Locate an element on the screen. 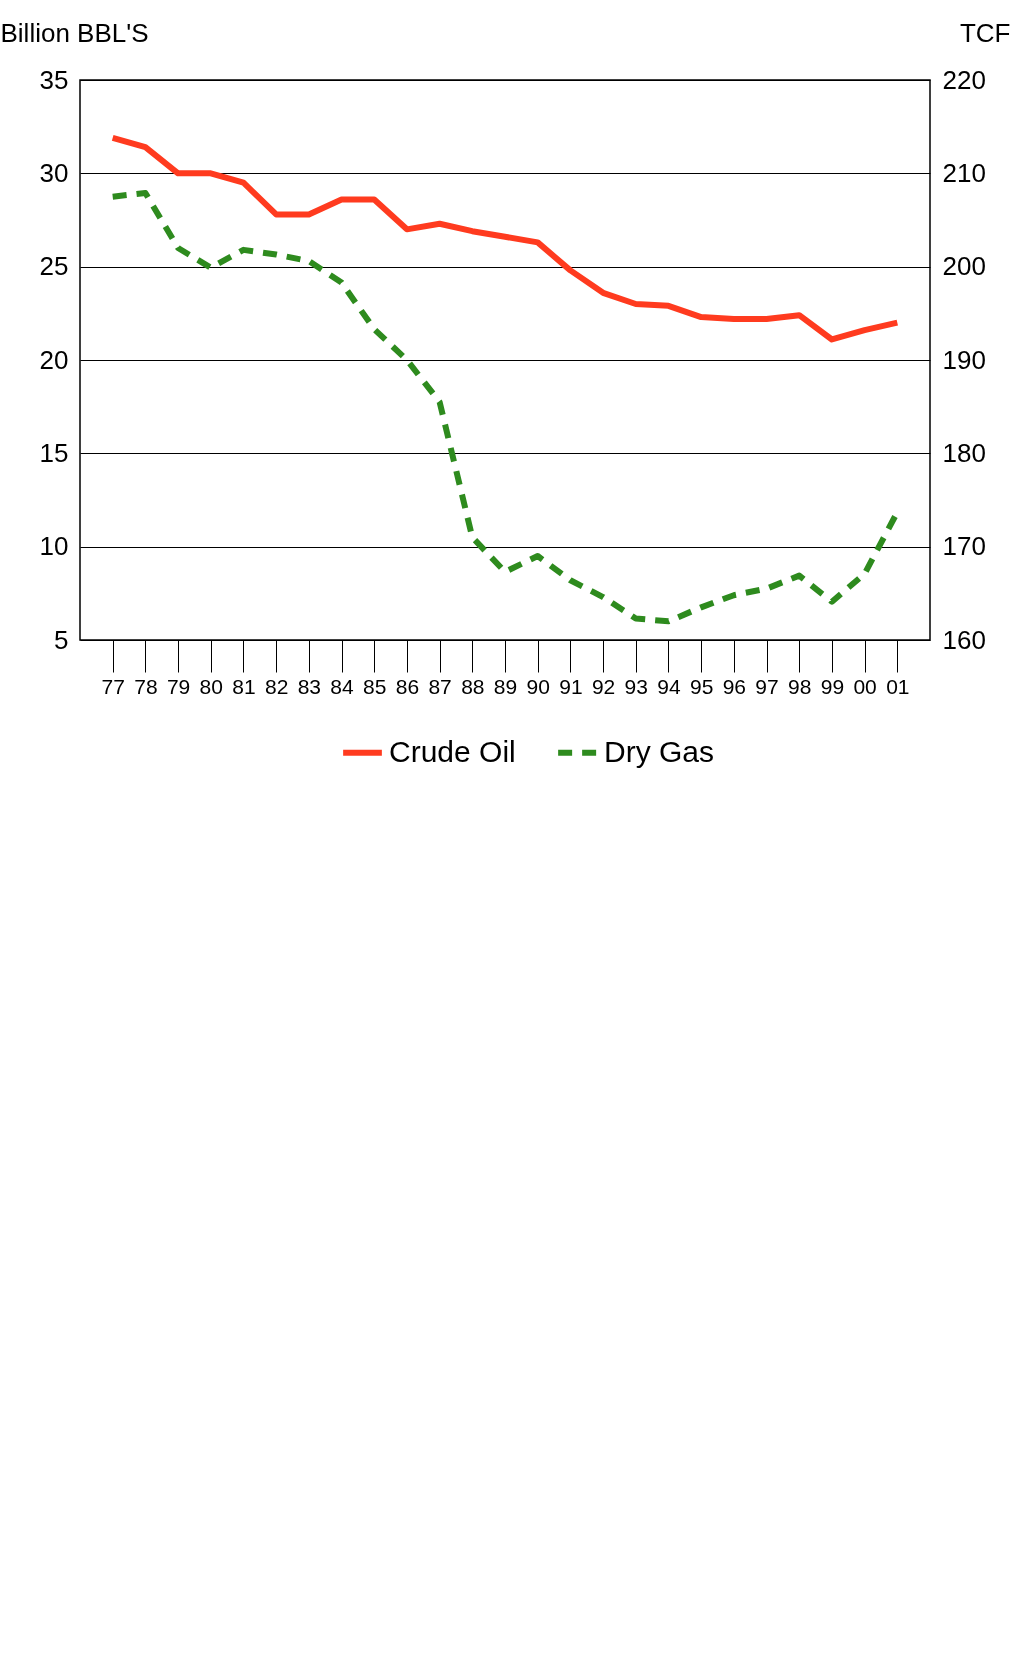 This screenshot has width=1020, height=1677. x-tick-label: 92 is located at coordinates (603, 686).